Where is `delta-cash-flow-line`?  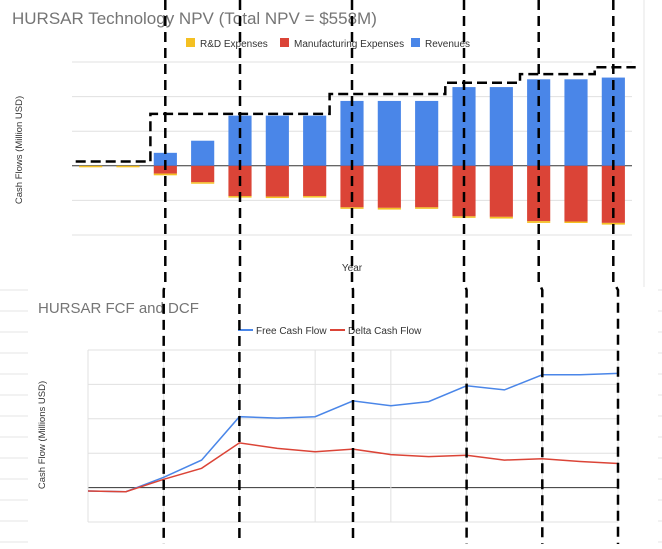
delta-cash-flow-line is located at coordinates (353, 467).